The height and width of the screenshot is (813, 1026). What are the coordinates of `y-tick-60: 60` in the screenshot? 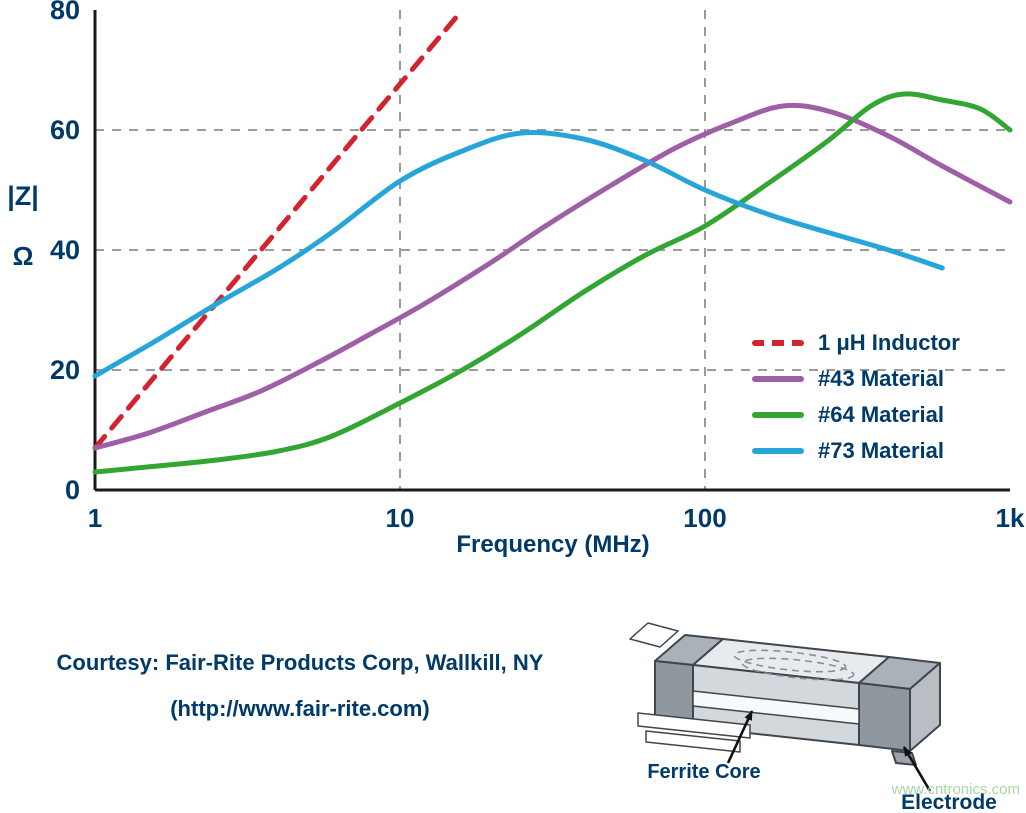 It's located at (65, 130).